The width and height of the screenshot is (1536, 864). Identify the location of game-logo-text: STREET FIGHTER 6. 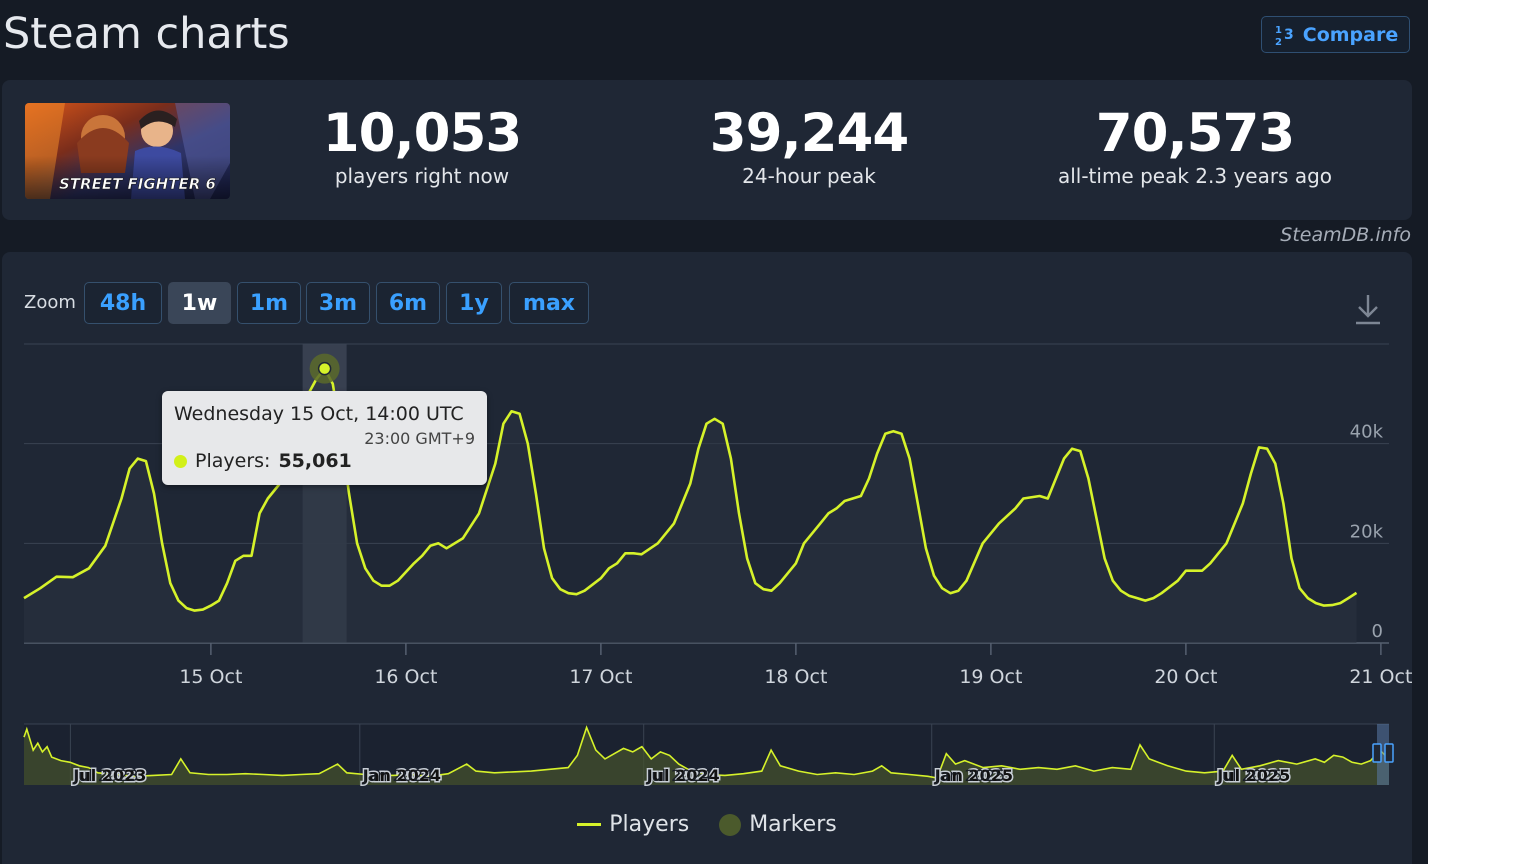
(137, 184).